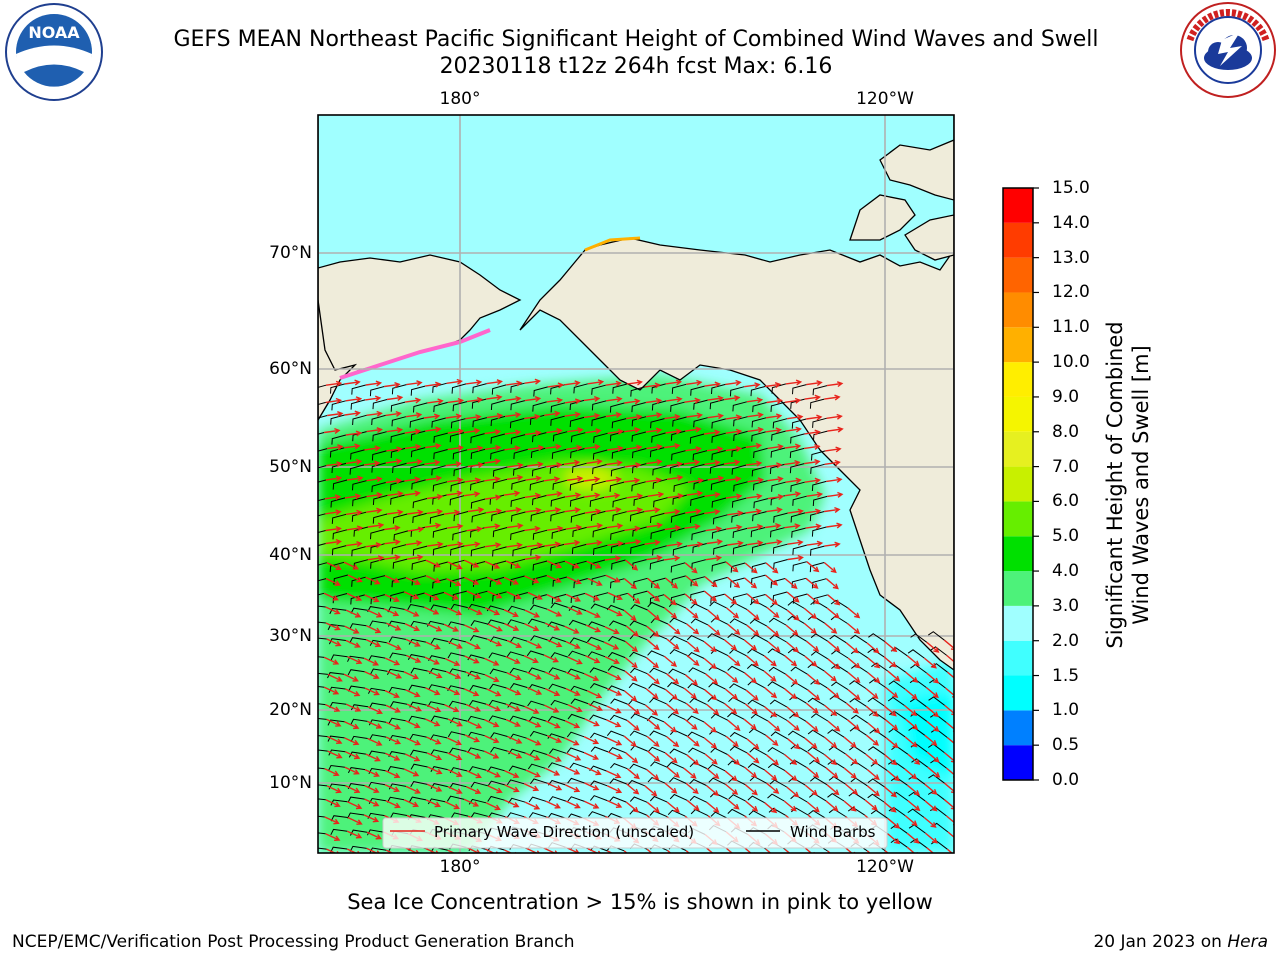 The height and width of the screenshot is (960, 1280). Describe the element at coordinates (1066, 780) in the screenshot. I see `colorbar-tick-label: 0.0` at that location.